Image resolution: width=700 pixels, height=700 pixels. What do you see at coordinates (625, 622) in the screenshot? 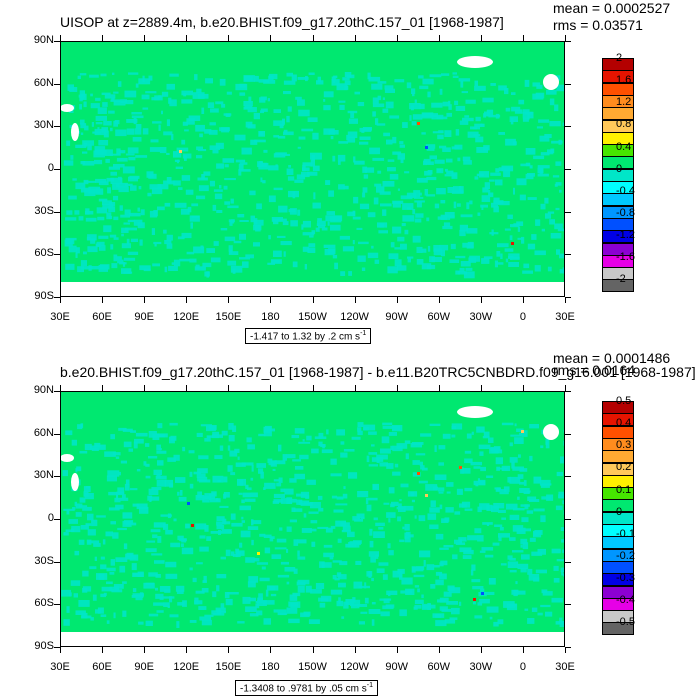
I see `colorbar-label: -0.5` at bounding box center [625, 622].